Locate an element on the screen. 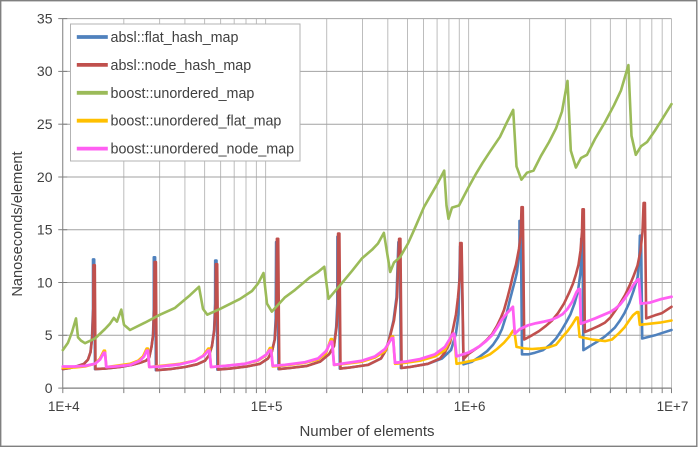 The width and height of the screenshot is (698, 449). svg-text: 1E+7 is located at coordinates (673, 406).